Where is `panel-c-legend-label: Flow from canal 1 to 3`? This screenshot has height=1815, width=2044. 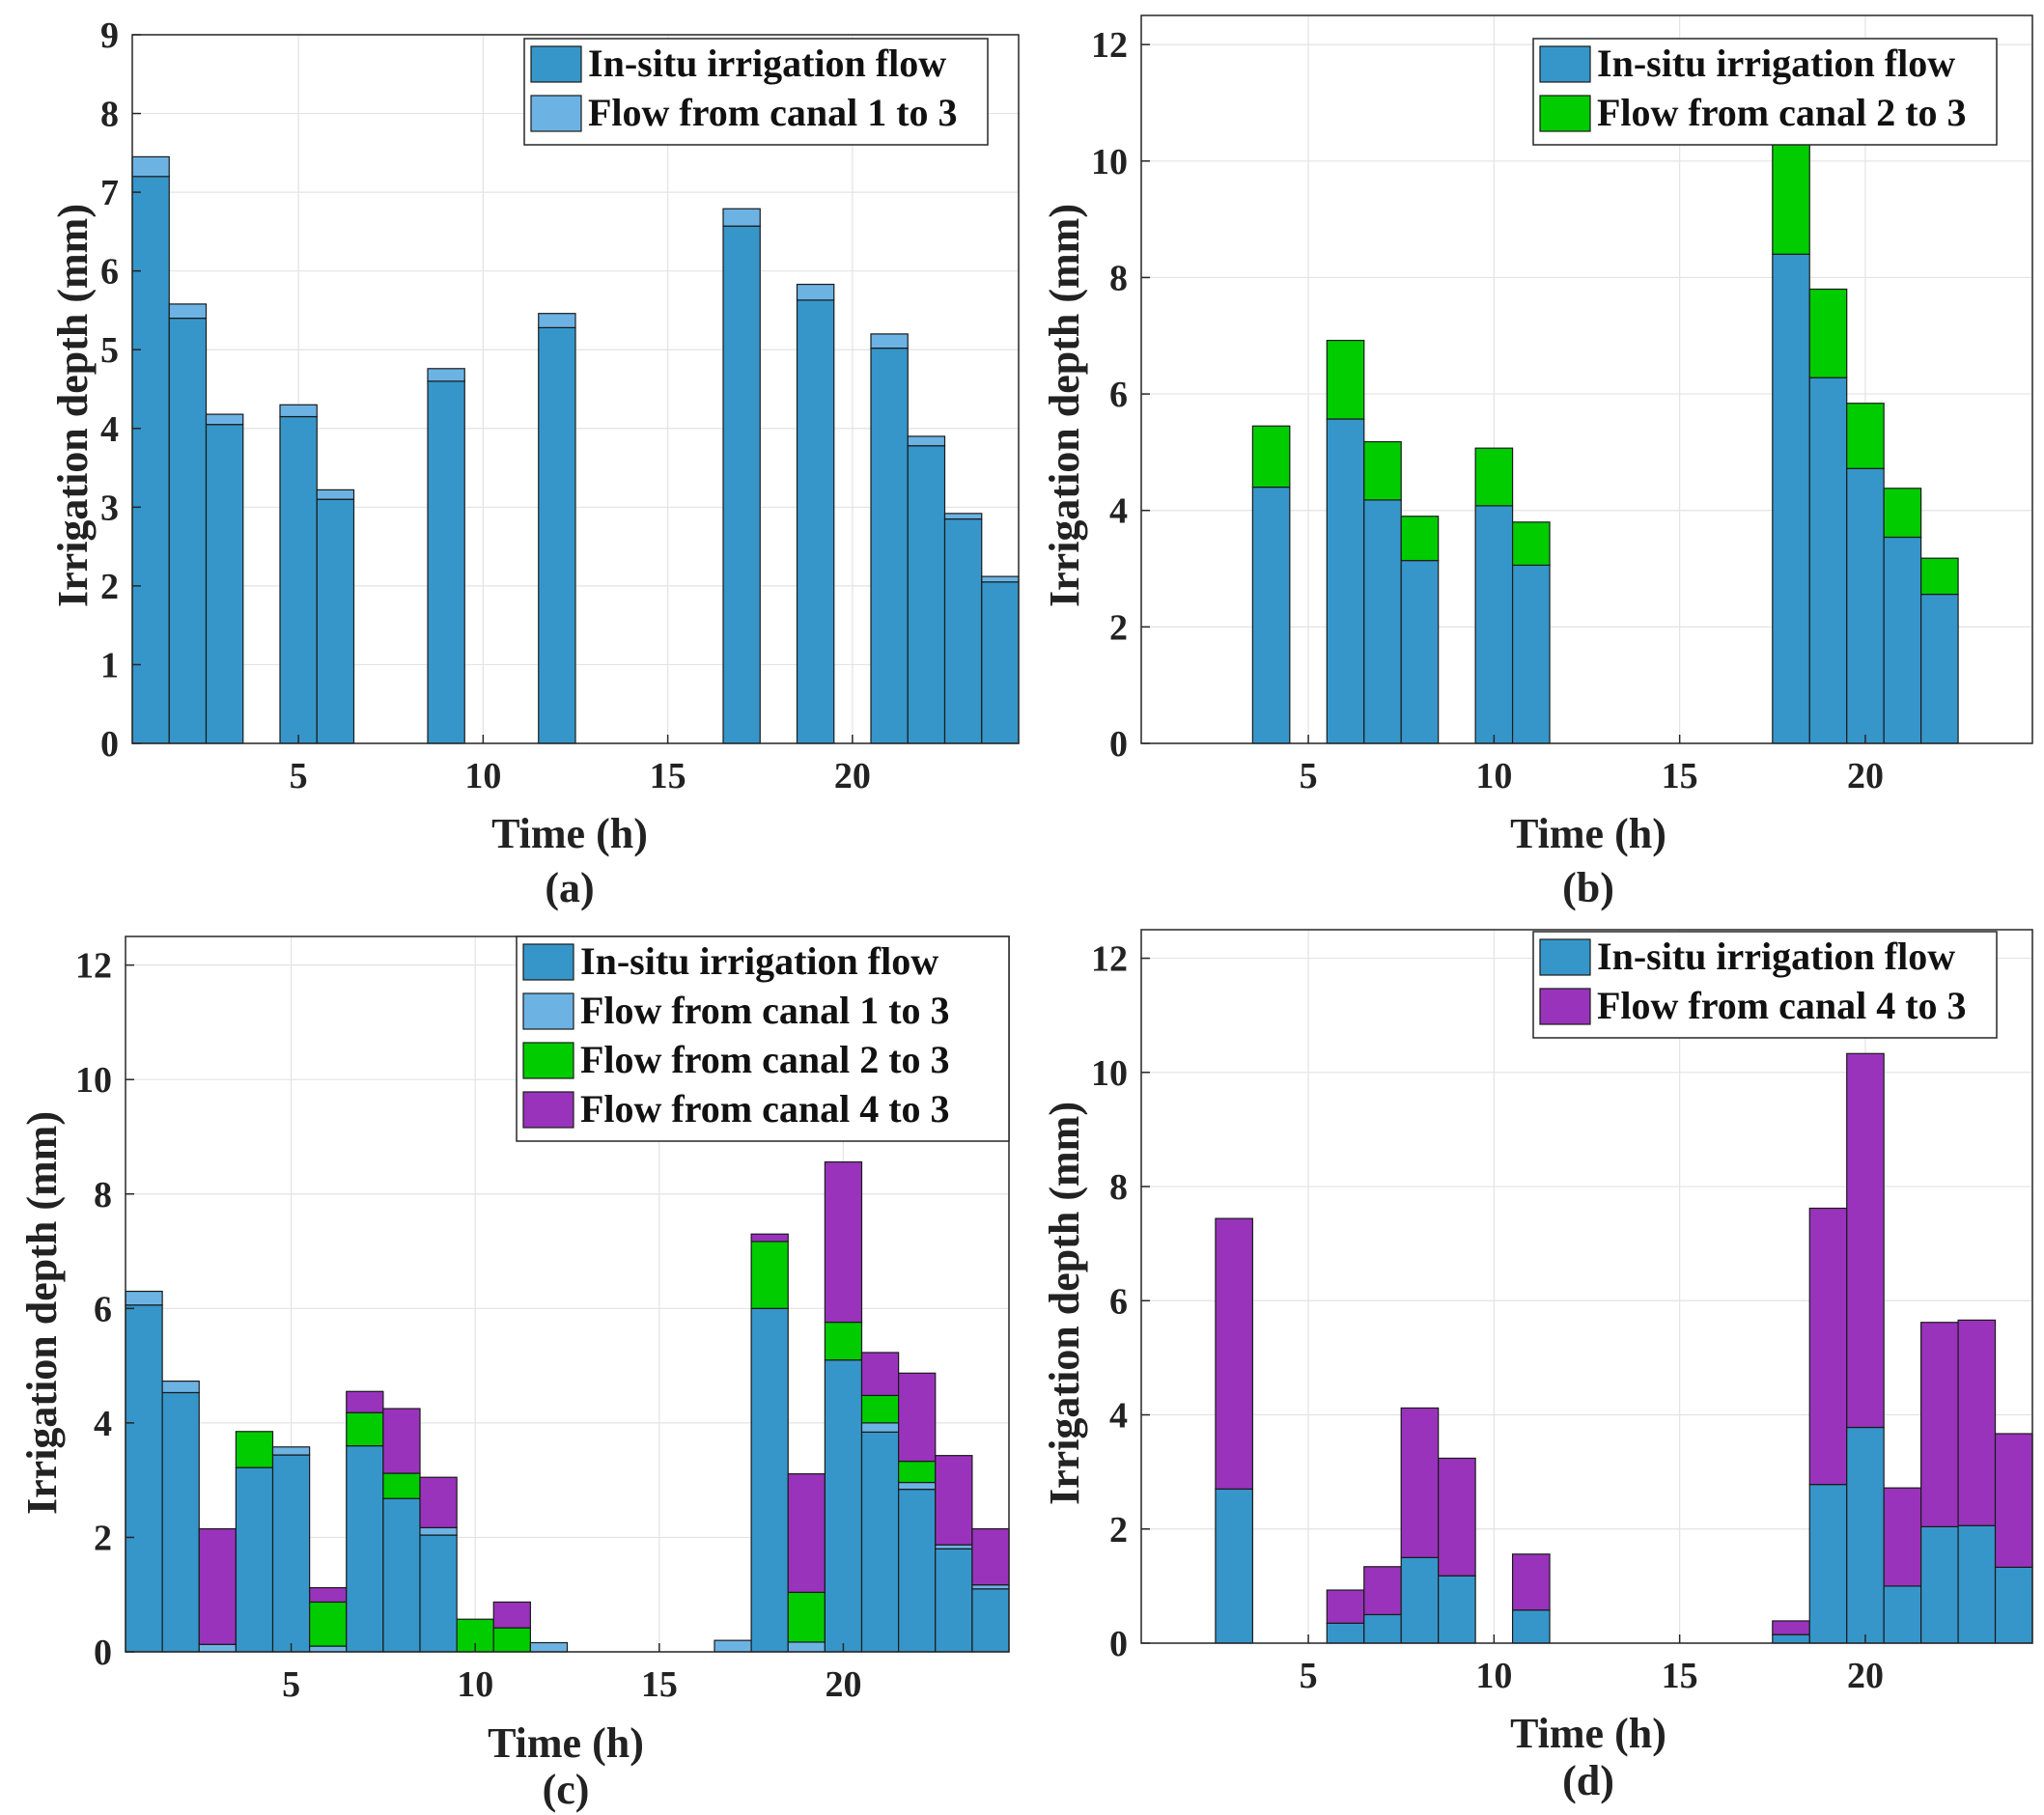
panel-c-legend-label: Flow from canal 1 to 3 is located at coordinates (765, 1011).